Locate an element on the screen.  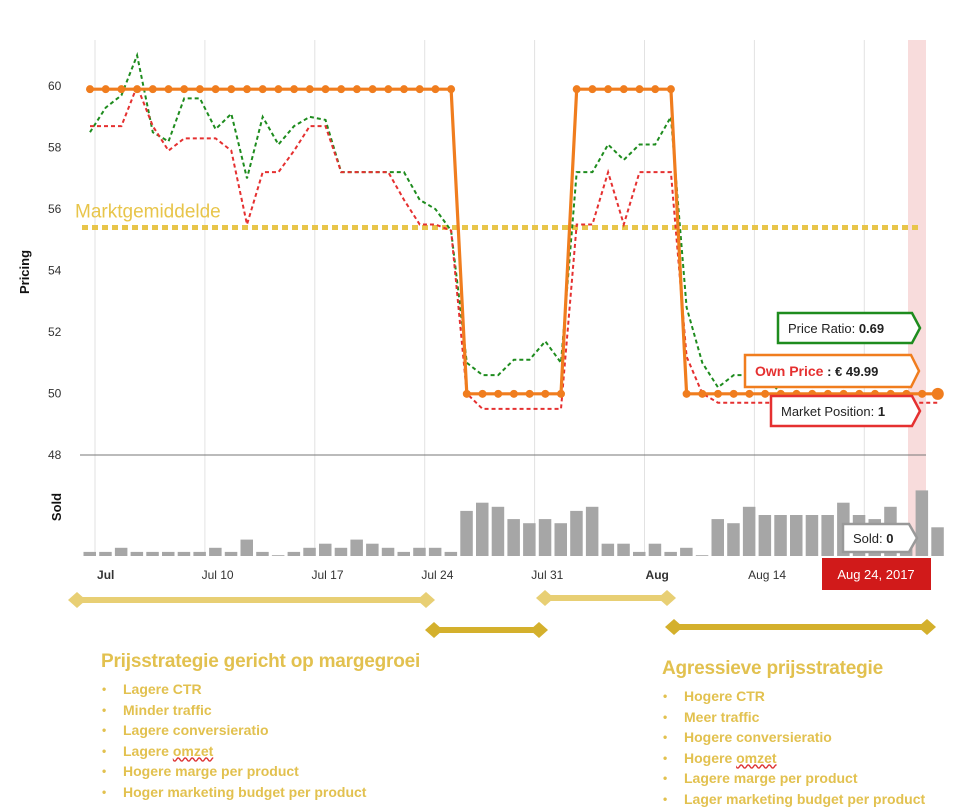
y-axis-ticks: 48 50 52 54 56 58 60 is located at coordinates (55, 270).